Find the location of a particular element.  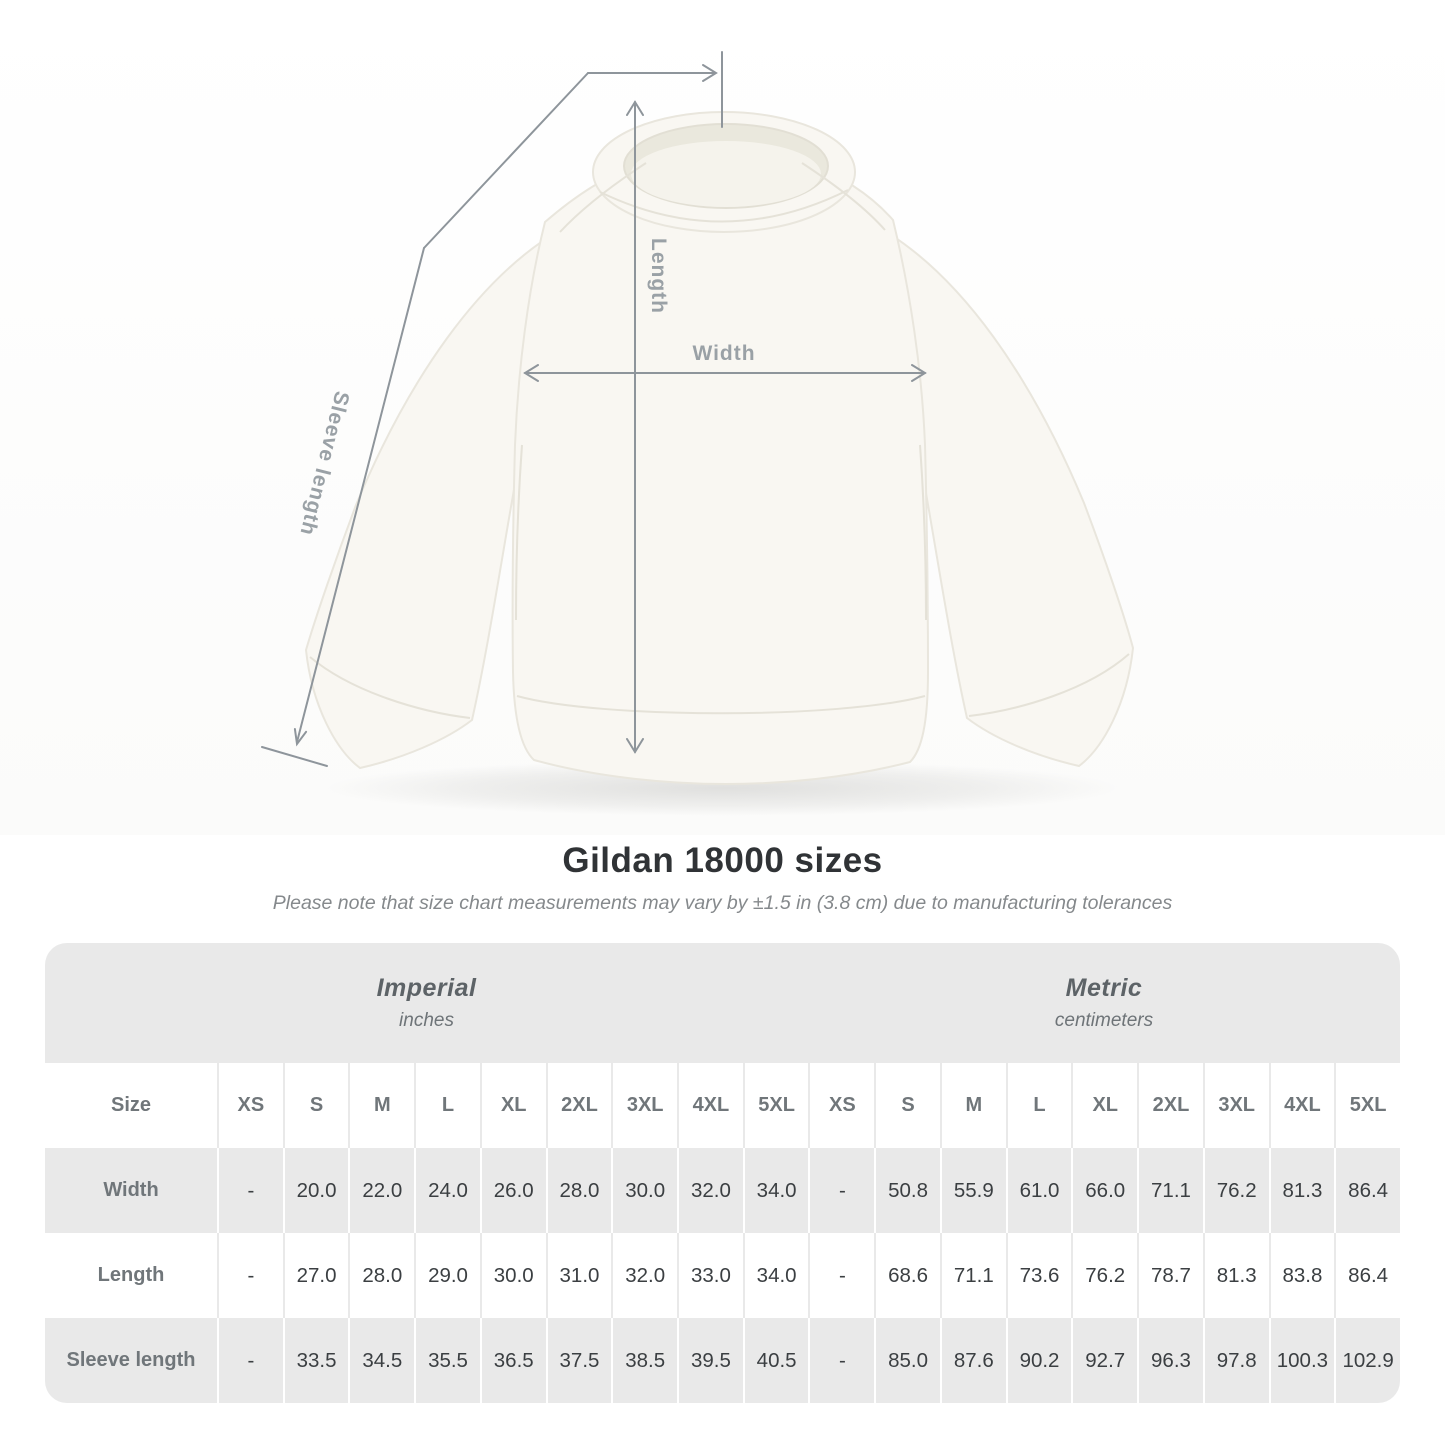

value-cell: 35.5 is located at coordinates (447, 1360).